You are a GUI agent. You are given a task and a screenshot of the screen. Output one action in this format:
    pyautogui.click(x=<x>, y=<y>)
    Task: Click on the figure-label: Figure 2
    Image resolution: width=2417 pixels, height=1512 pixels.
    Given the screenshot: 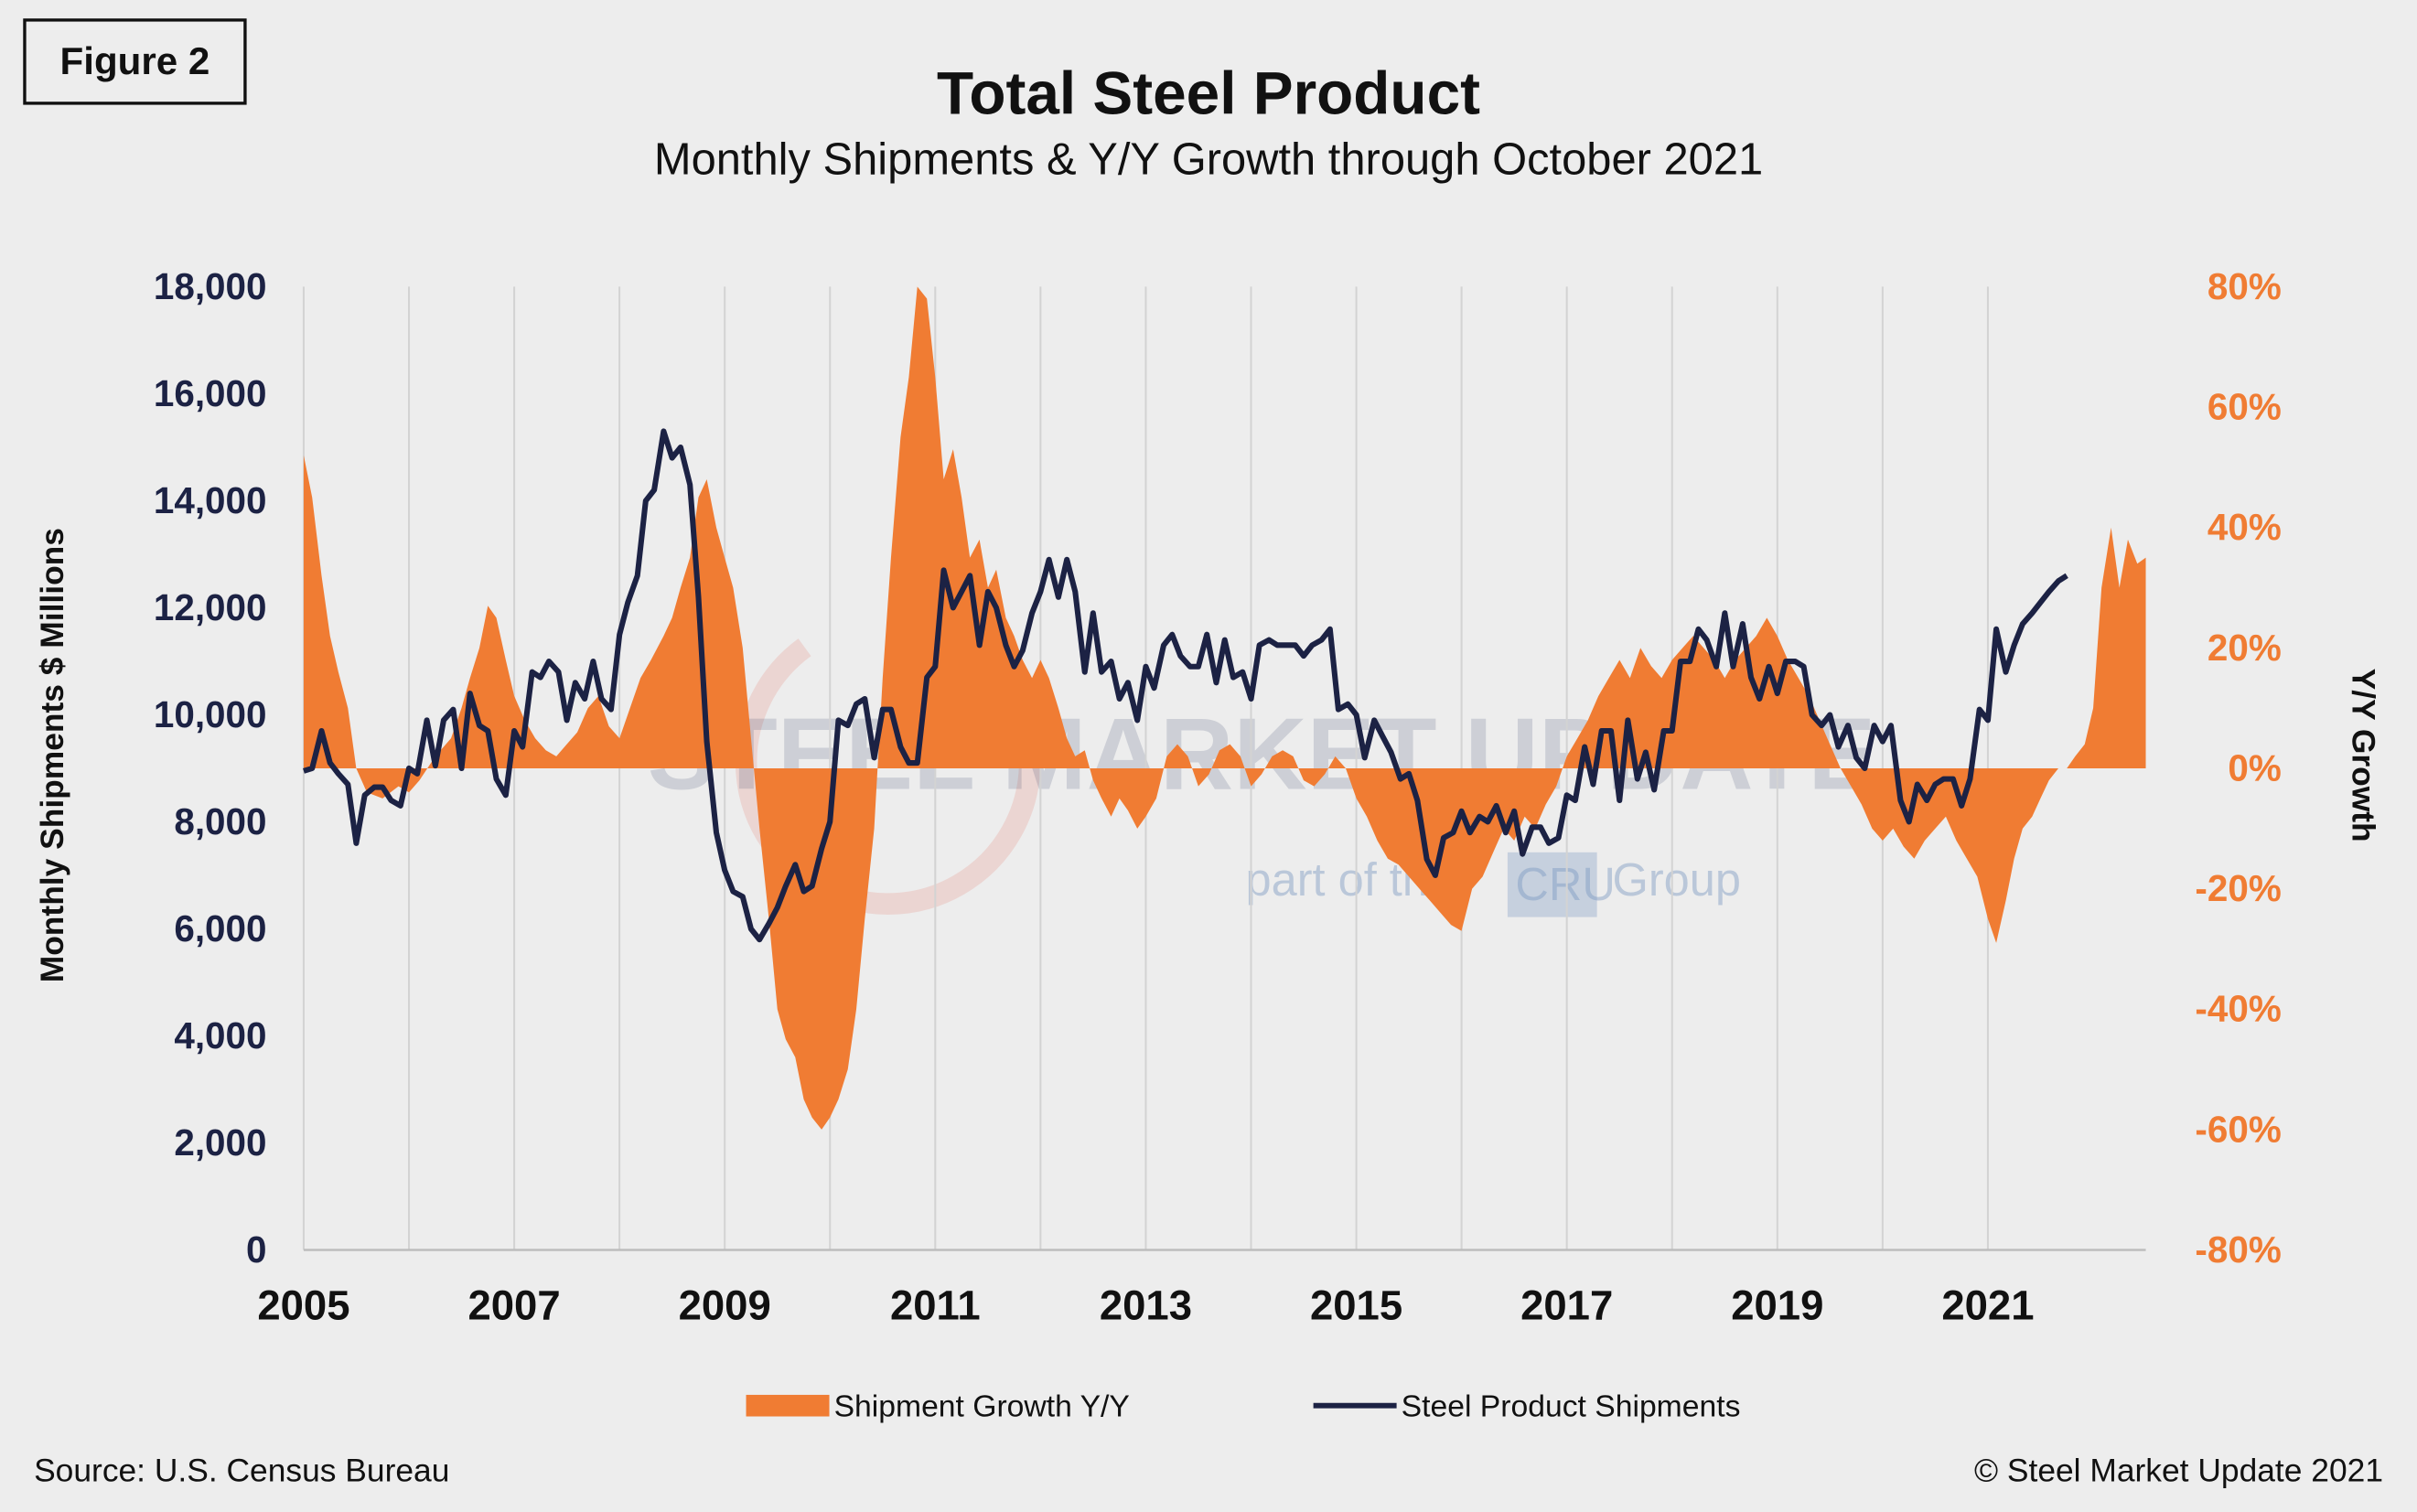 What is the action you would take?
    pyautogui.click(x=135, y=61)
    